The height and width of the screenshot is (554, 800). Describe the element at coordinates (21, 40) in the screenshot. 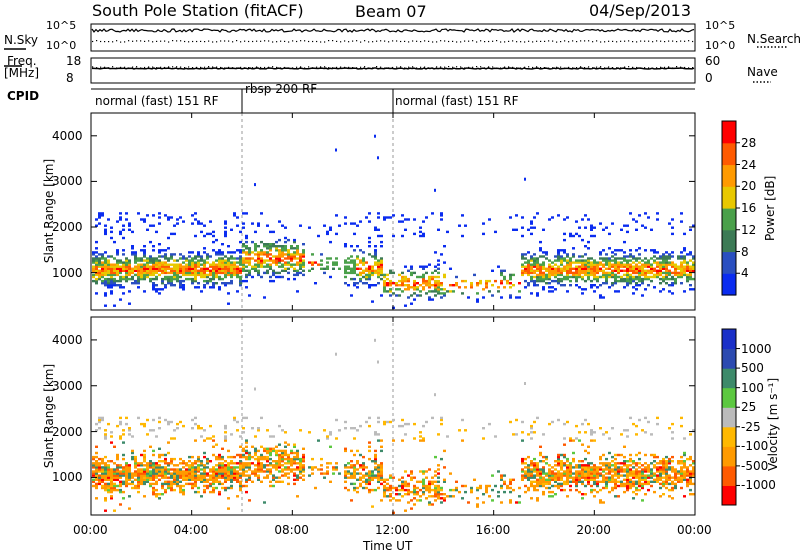

I see `nsky-label: N.Sky` at that location.